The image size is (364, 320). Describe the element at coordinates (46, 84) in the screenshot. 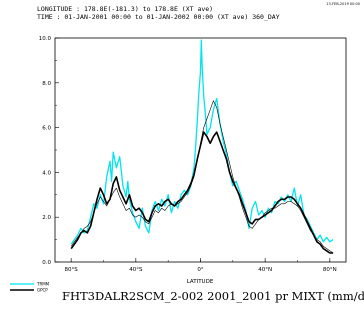

I see `y-tick-label: 8.0` at that location.